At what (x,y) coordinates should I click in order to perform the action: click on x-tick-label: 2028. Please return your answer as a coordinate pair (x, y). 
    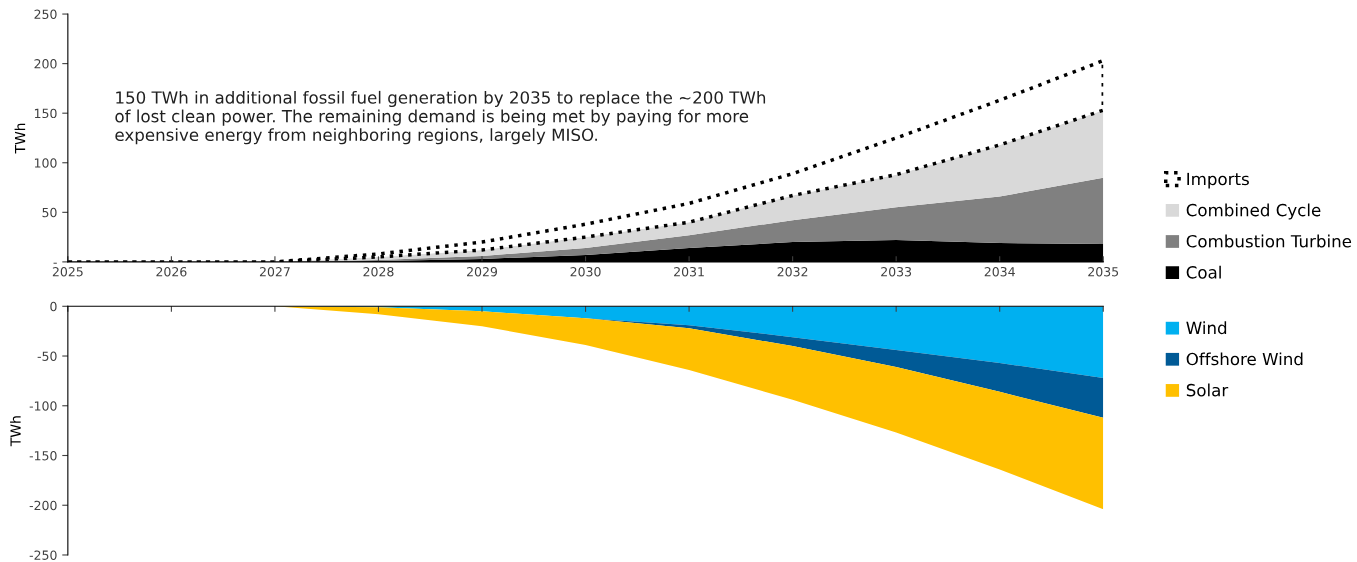
    Looking at the image, I should click on (378, 271).